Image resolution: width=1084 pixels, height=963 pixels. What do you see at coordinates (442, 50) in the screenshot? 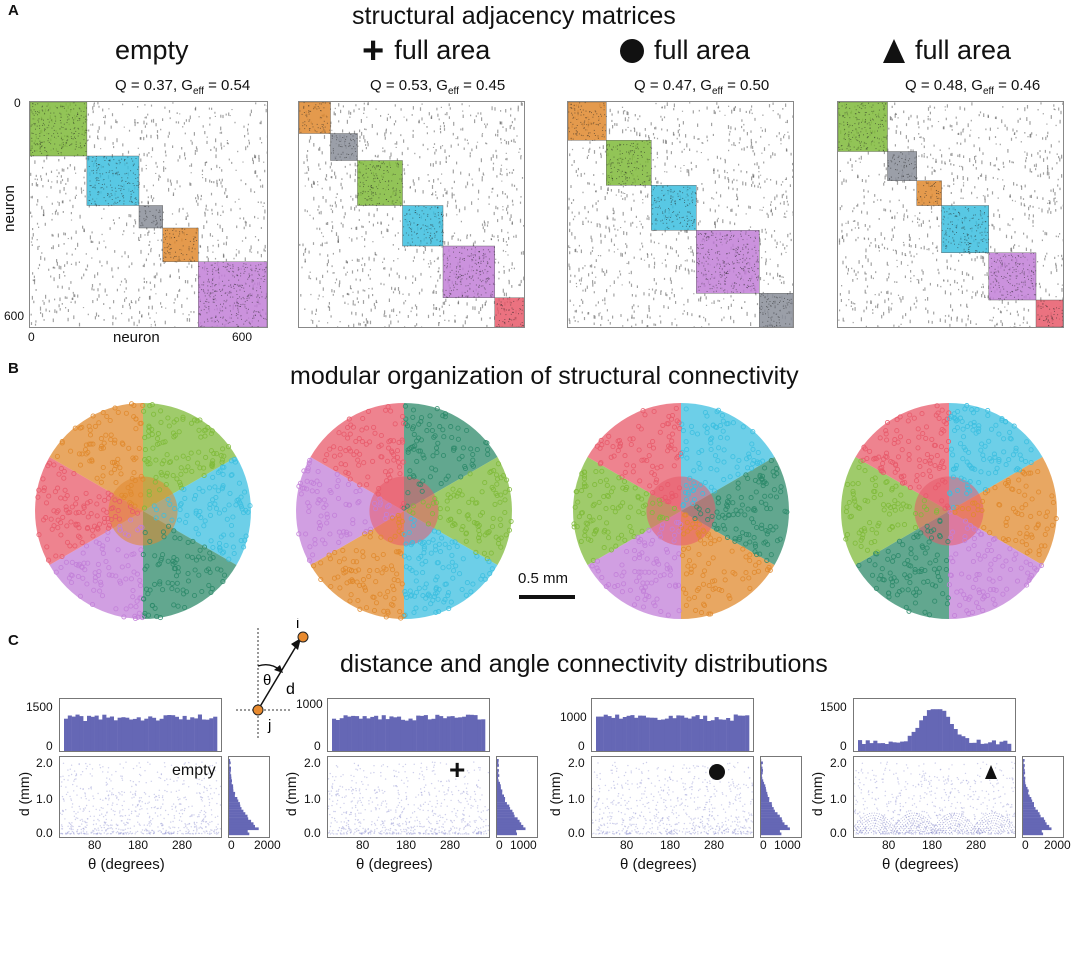
I see `col-label: full area` at bounding box center [442, 50].